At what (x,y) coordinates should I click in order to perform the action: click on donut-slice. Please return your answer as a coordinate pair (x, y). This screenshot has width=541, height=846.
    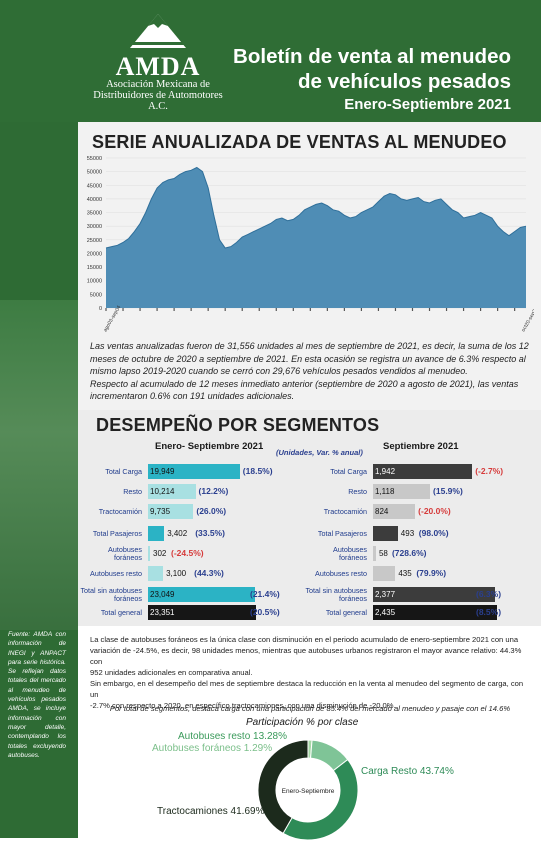
    Looking at the image, I should click on (320, 799).